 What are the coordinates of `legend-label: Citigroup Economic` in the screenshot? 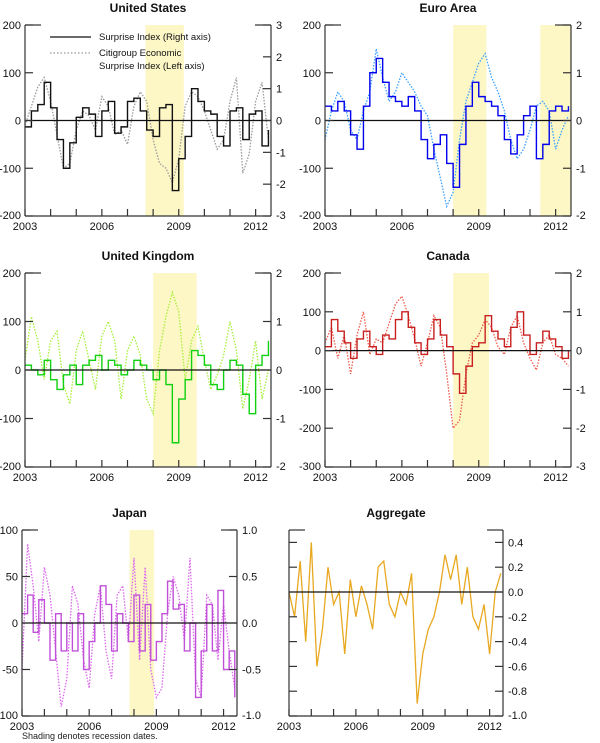 It's located at (140, 53).